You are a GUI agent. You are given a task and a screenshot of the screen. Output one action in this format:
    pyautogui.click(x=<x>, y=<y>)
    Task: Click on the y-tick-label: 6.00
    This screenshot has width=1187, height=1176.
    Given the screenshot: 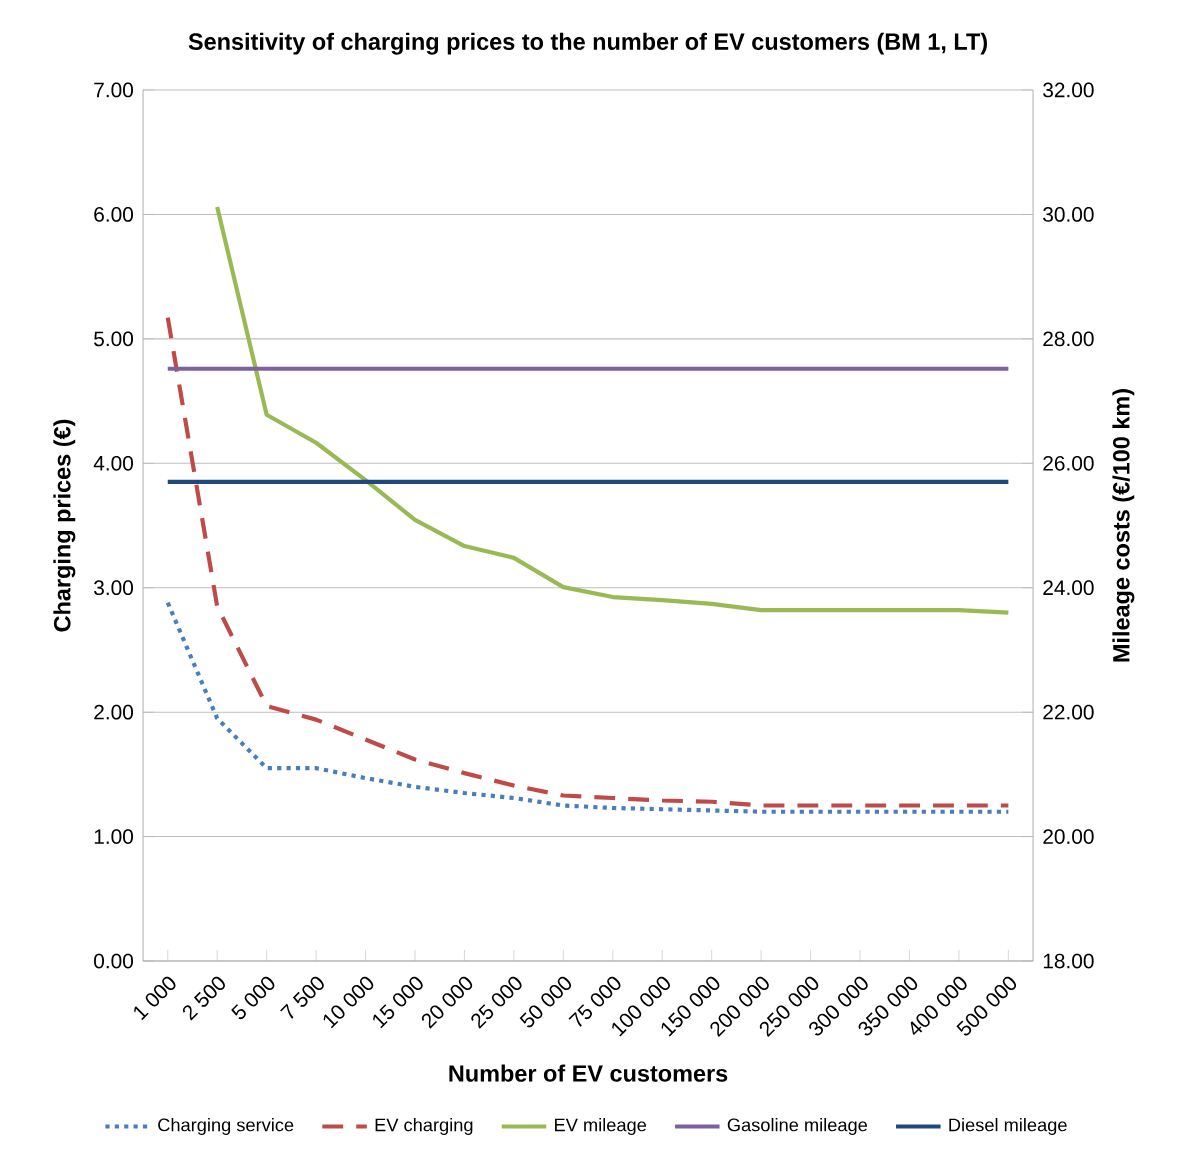 What is the action you would take?
    pyautogui.click(x=114, y=214)
    